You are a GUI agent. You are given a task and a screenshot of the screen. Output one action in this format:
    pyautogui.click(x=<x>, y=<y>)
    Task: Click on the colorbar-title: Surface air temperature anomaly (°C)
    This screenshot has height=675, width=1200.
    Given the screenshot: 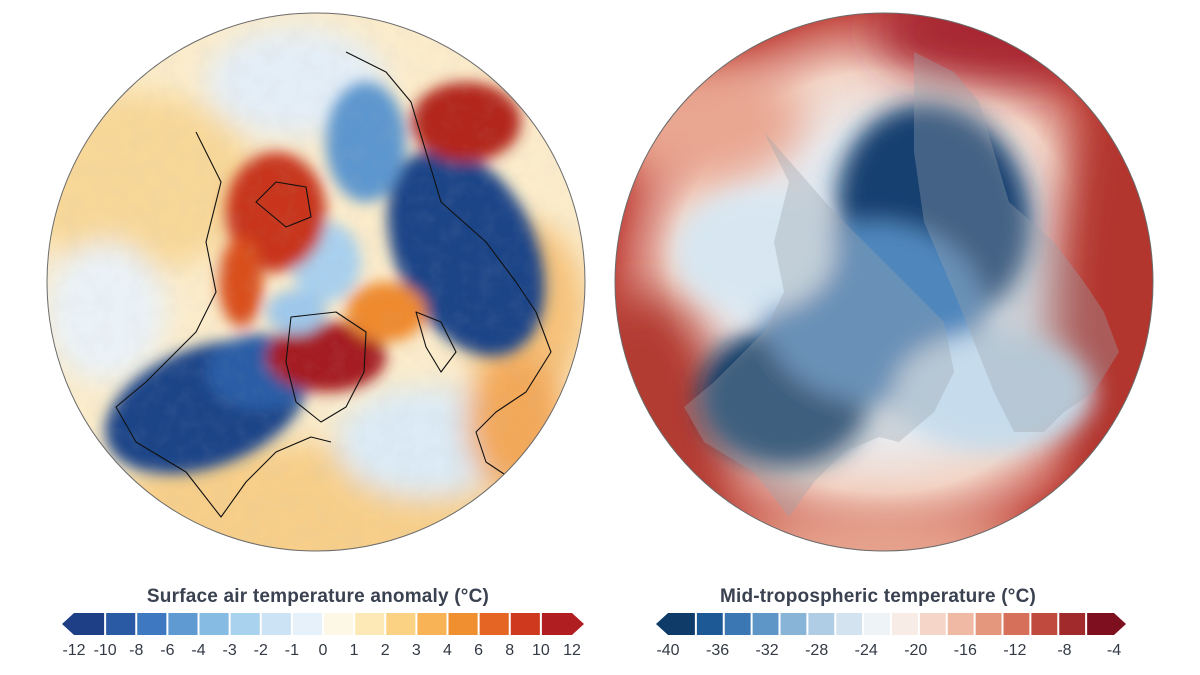 What is the action you would take?
    pyautogui.click(x=318, y=596)
    